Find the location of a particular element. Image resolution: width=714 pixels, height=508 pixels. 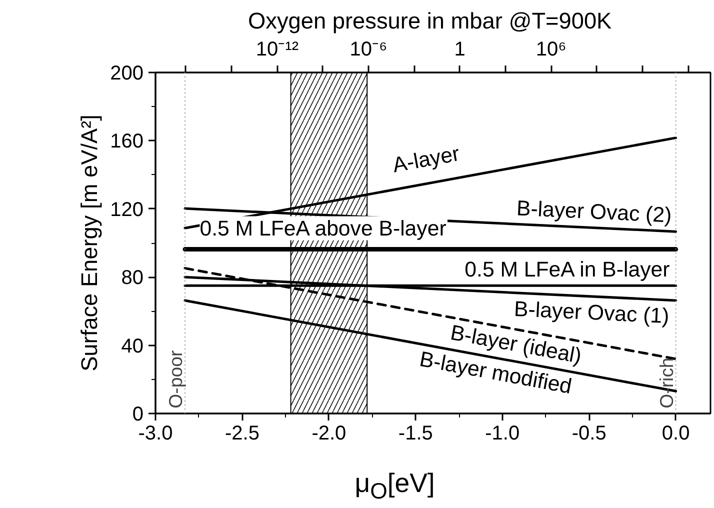

x-tick-label: -1.0 is located at coordinates (502, 433).